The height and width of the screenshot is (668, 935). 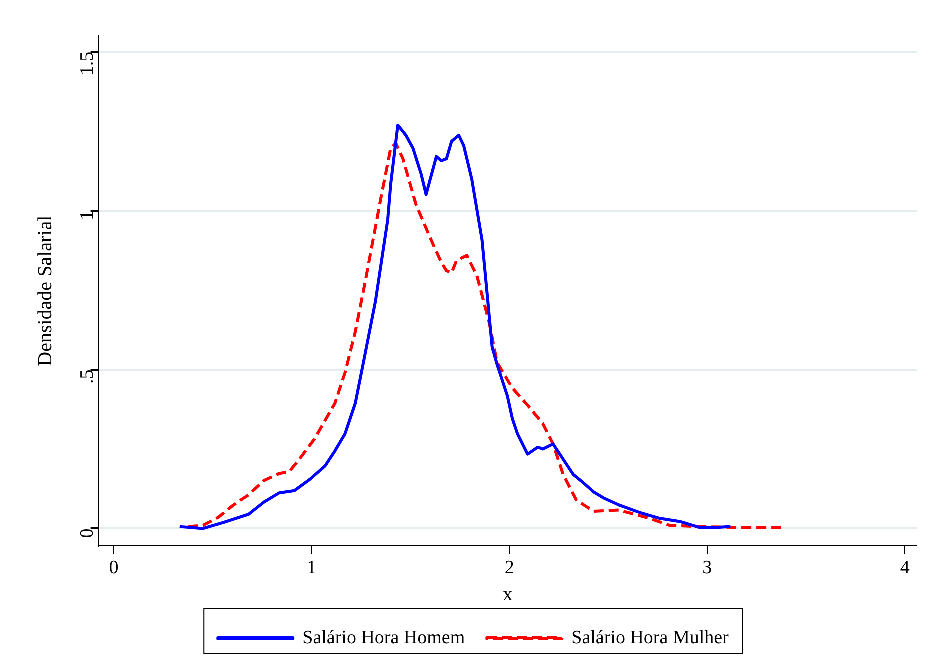 I want to click on y-axis-title: Densidade Salarial, so click(x=45, y=290).